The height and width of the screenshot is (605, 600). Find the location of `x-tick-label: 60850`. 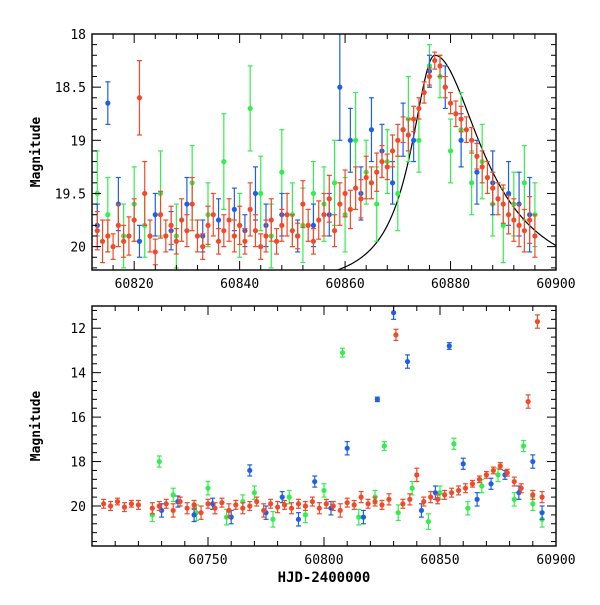

x-tick-label: 60850 is located at coordinates (439, 560).